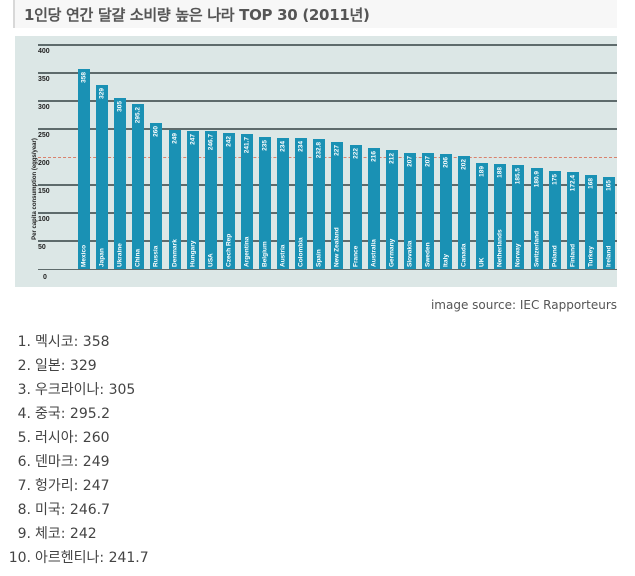 The width and height of the screenshot is (635, 576). Describe the element at coordinates (102, 176) in the screenshot. I see `bar-japan: 329 Japan` at that location.